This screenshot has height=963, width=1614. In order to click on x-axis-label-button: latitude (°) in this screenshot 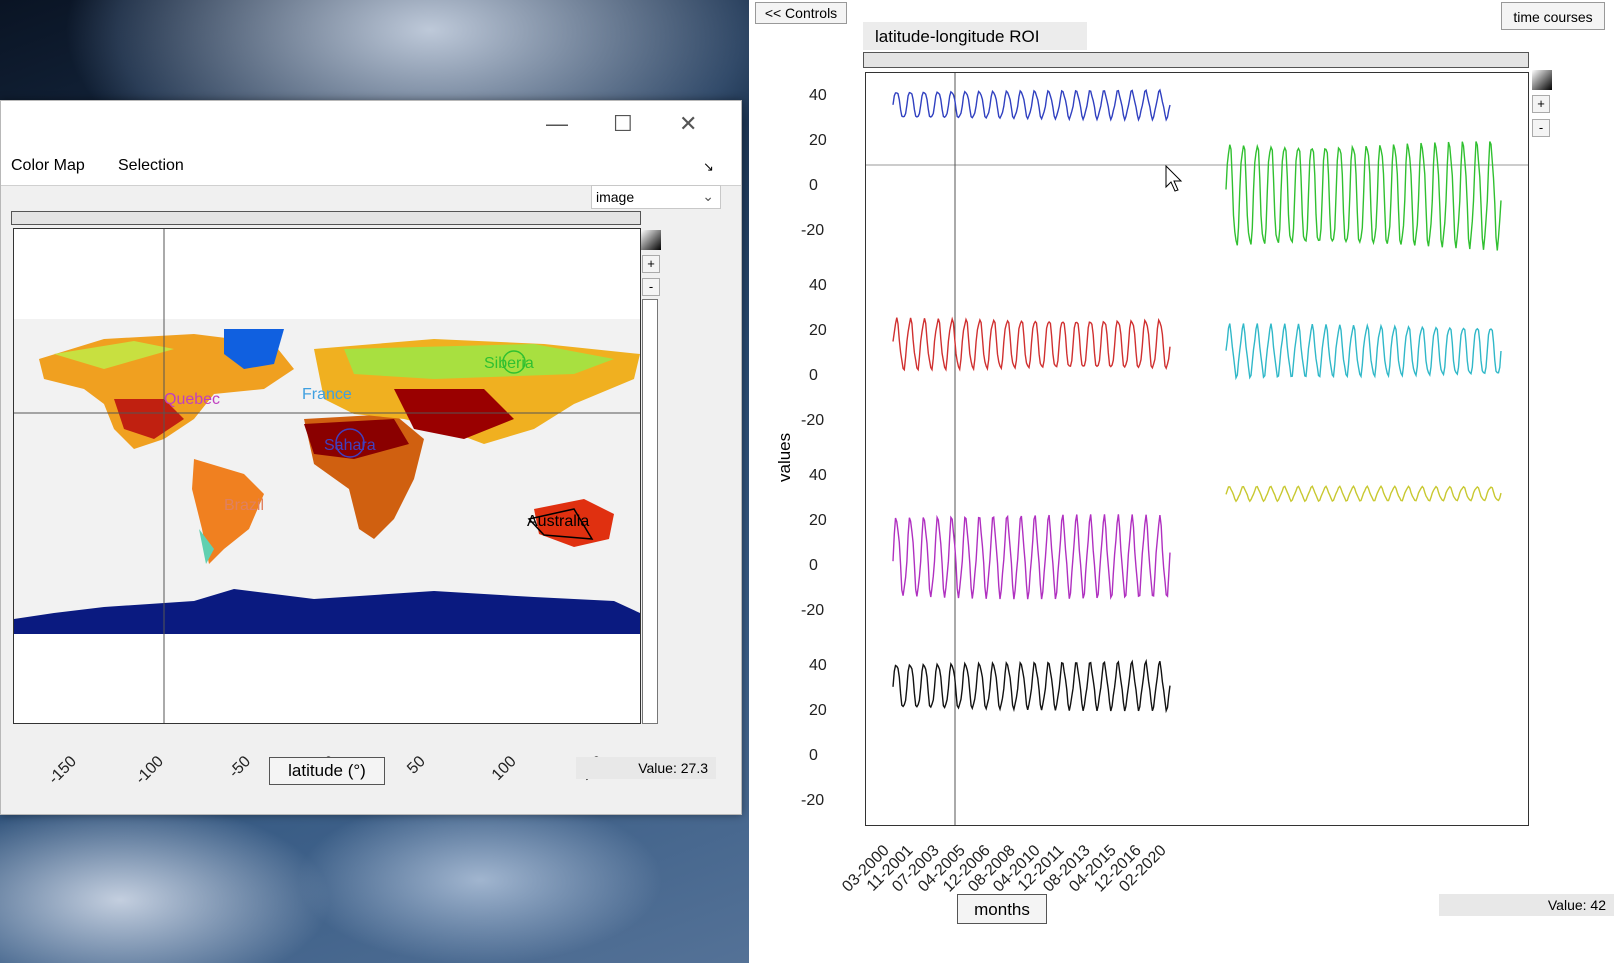, I will do `click(327, 771)`.